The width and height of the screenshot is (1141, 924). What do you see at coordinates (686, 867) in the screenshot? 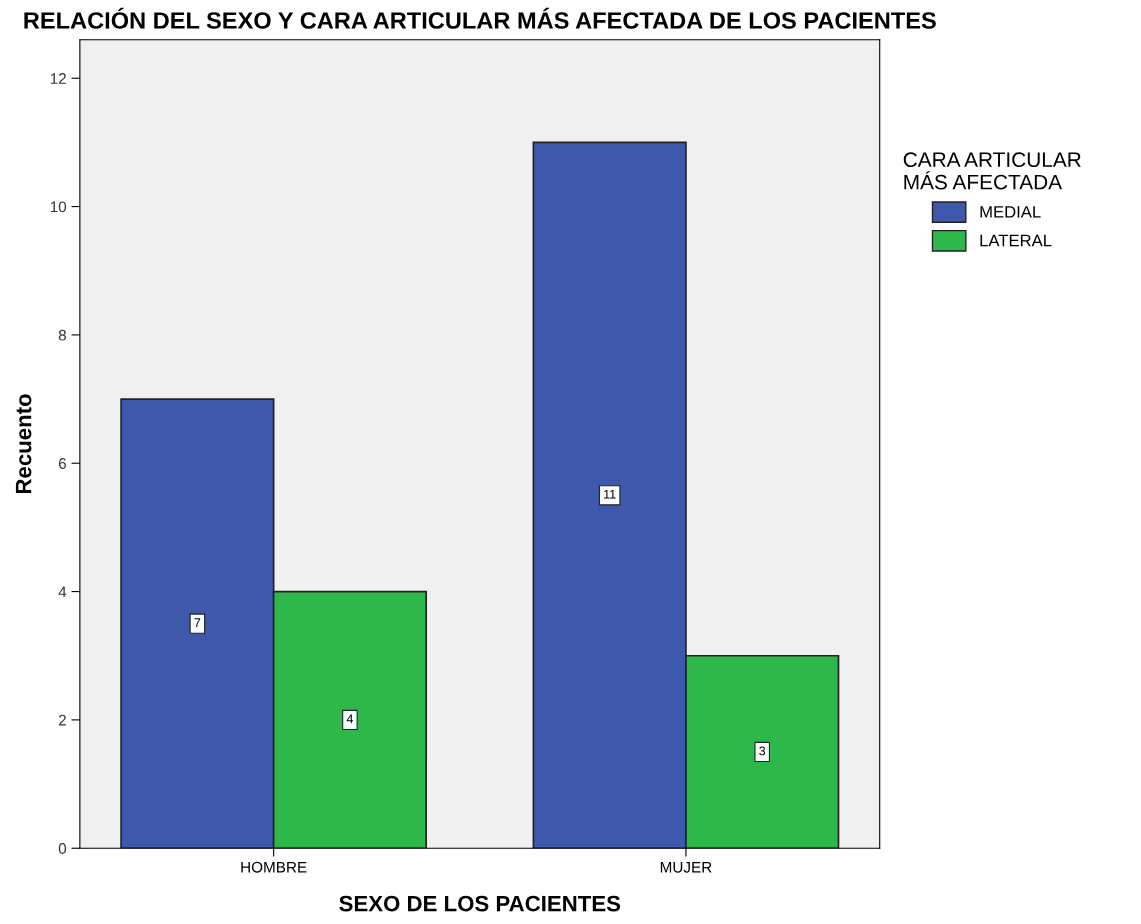
I see `x-tick-label: MUJER` at bounding box center [686, 867].